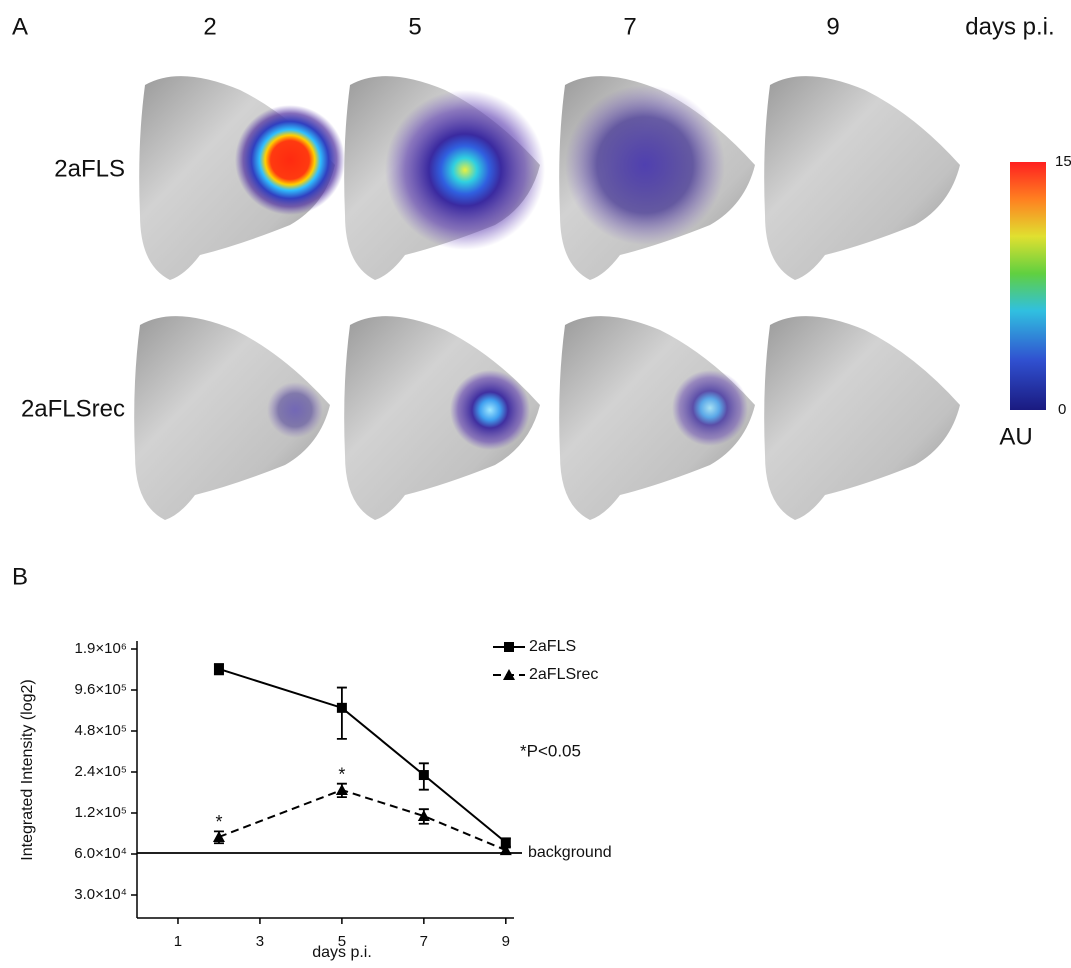 The width and height of the screenshot is (1071, 968). I want to click on legend-label: 2aFLSrec, so click(563, 674).